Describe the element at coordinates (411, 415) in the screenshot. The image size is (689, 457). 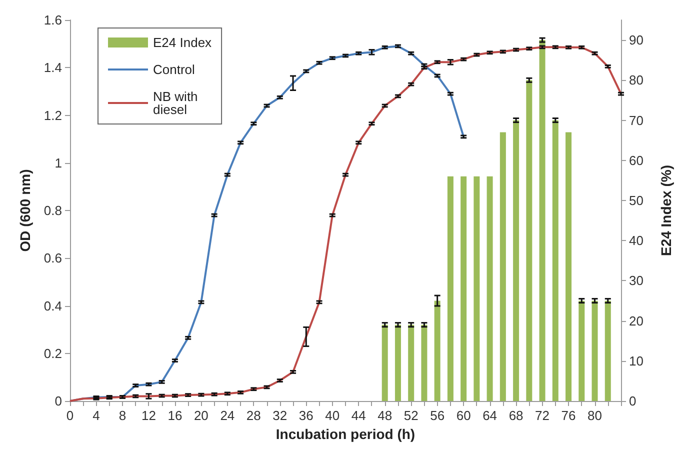
I see `x-tick-label: 52` at that location.